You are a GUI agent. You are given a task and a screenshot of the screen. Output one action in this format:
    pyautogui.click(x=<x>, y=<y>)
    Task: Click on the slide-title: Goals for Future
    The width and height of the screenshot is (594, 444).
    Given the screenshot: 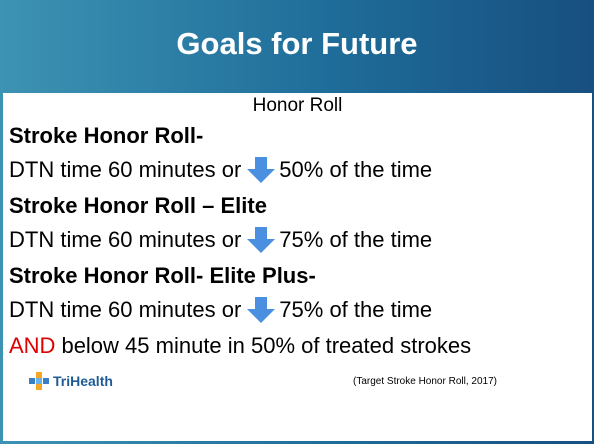 What is the action you would take?
    pyautogui.click(x=297, y=43)
    